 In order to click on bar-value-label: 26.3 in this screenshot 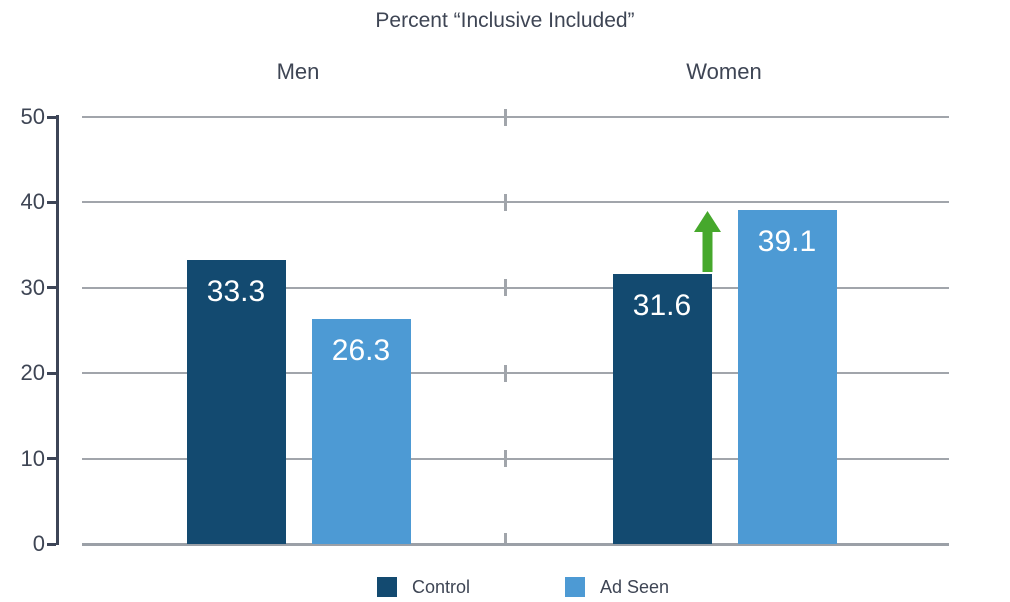, I will do `click(361, 351)`.